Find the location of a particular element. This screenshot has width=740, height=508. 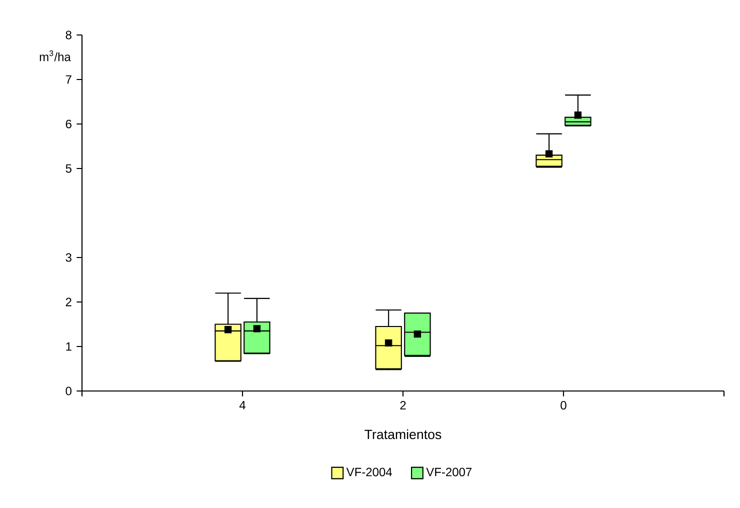

y-tick-label: 2 is located at coordinates (69, 302).